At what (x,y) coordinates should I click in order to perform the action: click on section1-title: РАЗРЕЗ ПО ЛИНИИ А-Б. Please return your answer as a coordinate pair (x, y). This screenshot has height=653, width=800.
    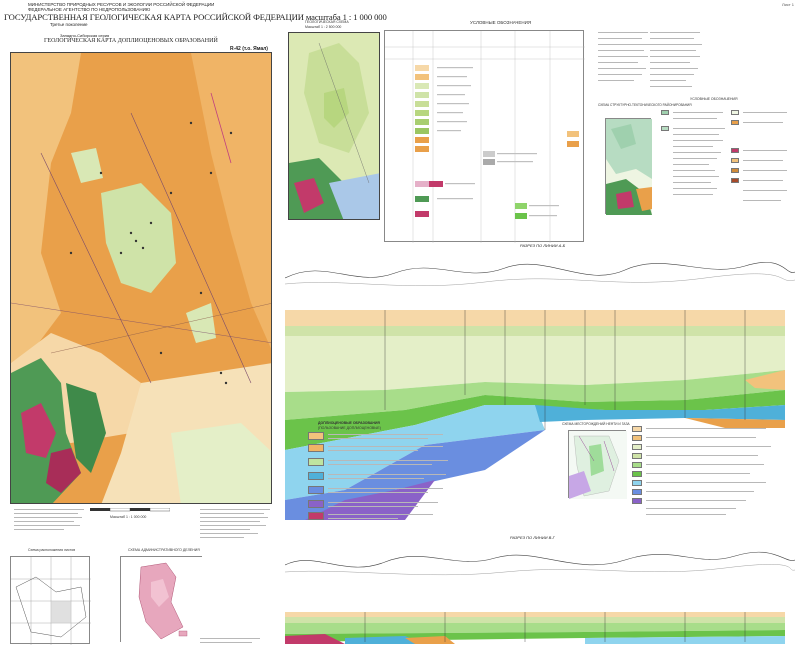
    Looking at the image, I should click on (543, 245).